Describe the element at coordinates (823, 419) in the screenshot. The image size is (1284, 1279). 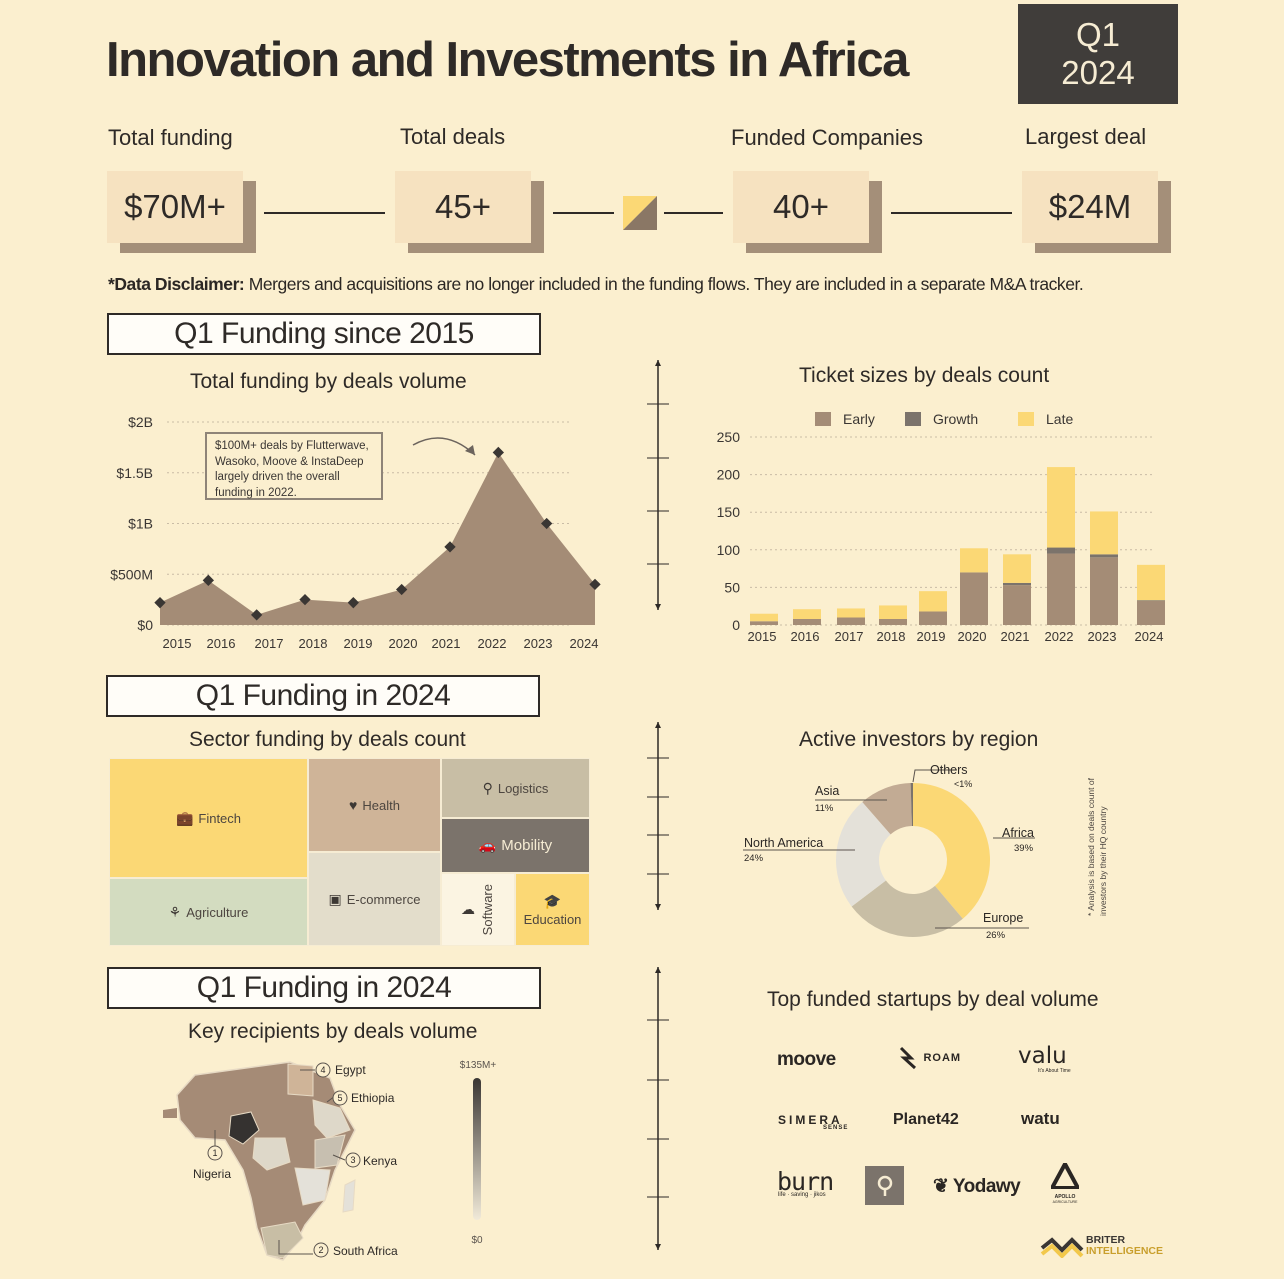
I see `legend-swatch-early` at that location.